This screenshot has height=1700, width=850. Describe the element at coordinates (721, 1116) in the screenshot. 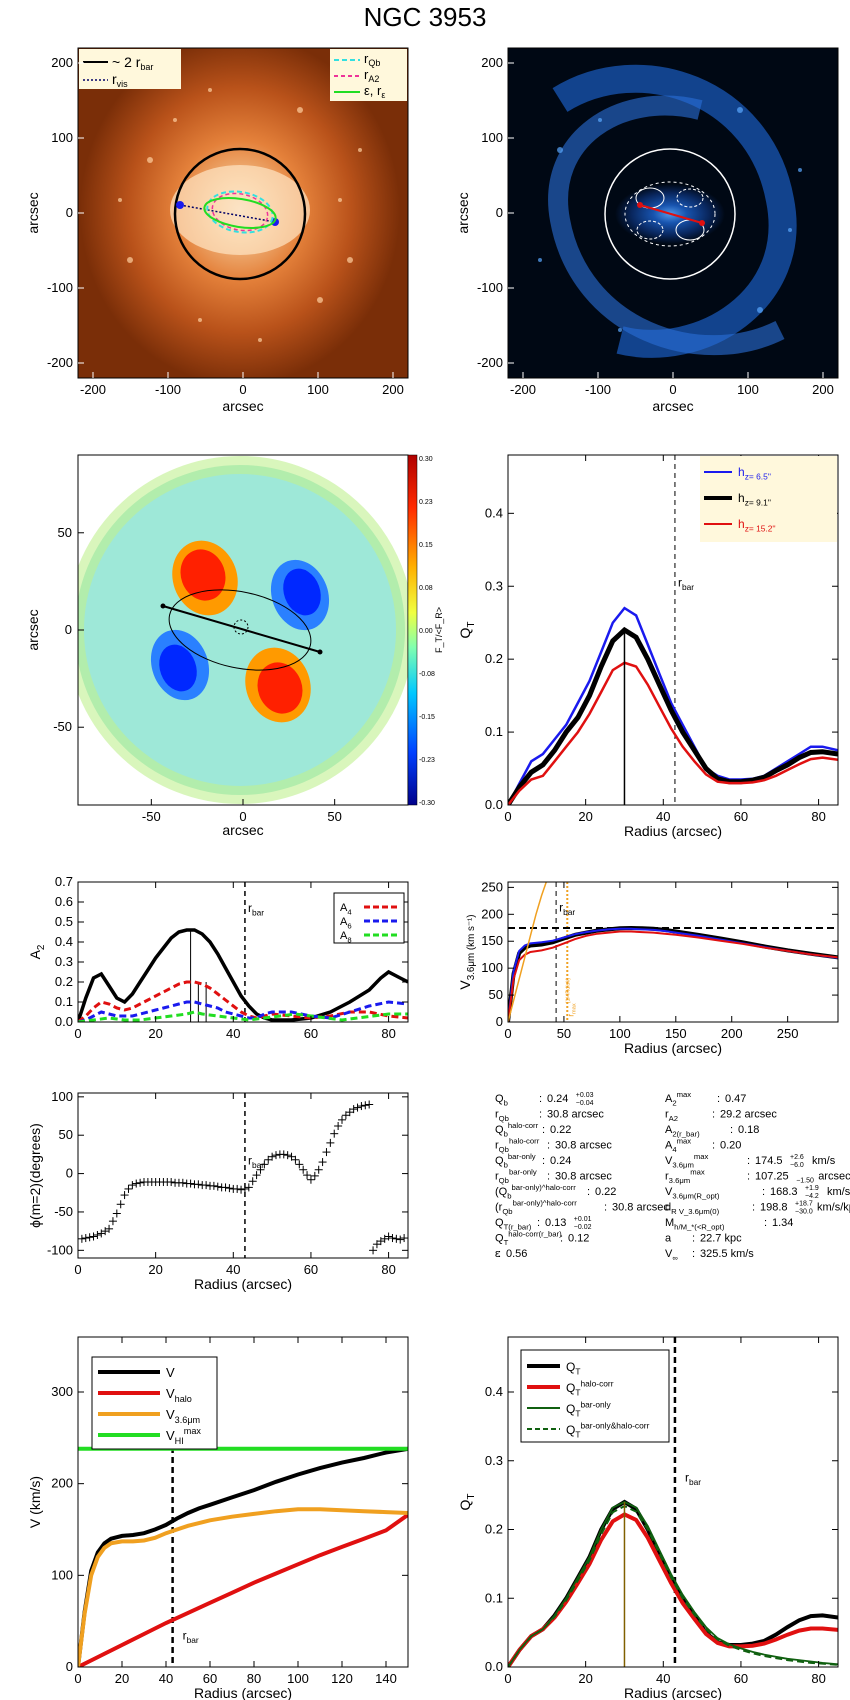

I see `parameter-row: rA2:29.2 arcsec` at that location.